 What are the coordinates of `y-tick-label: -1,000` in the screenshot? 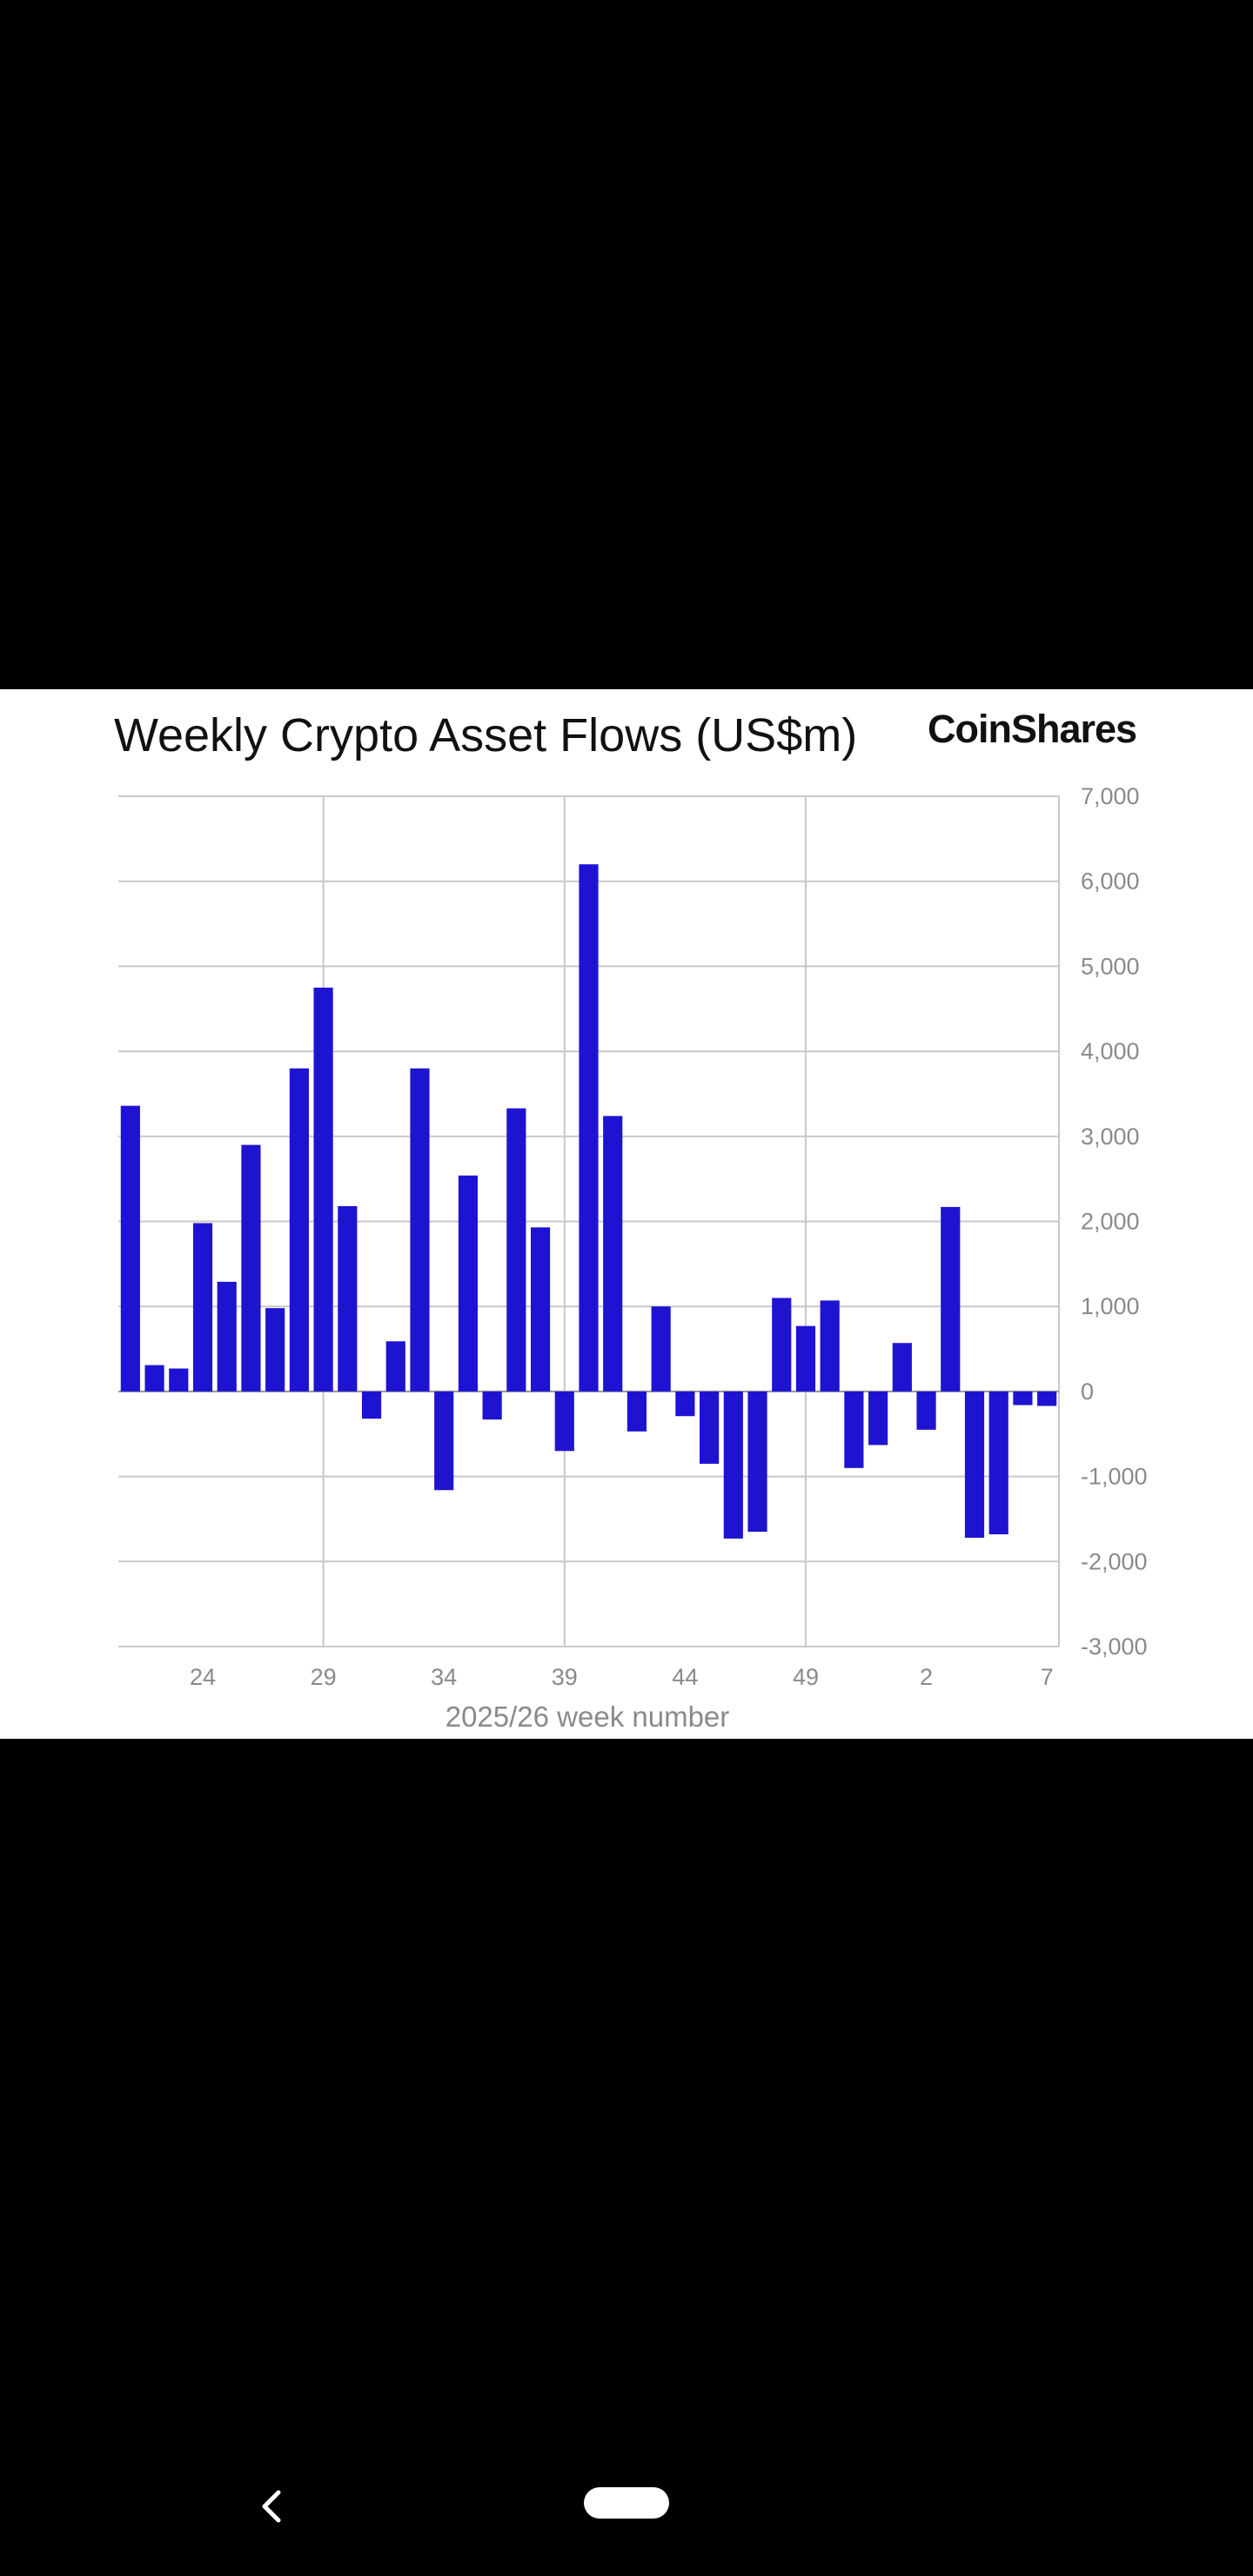 It's located at (1114, 1477).